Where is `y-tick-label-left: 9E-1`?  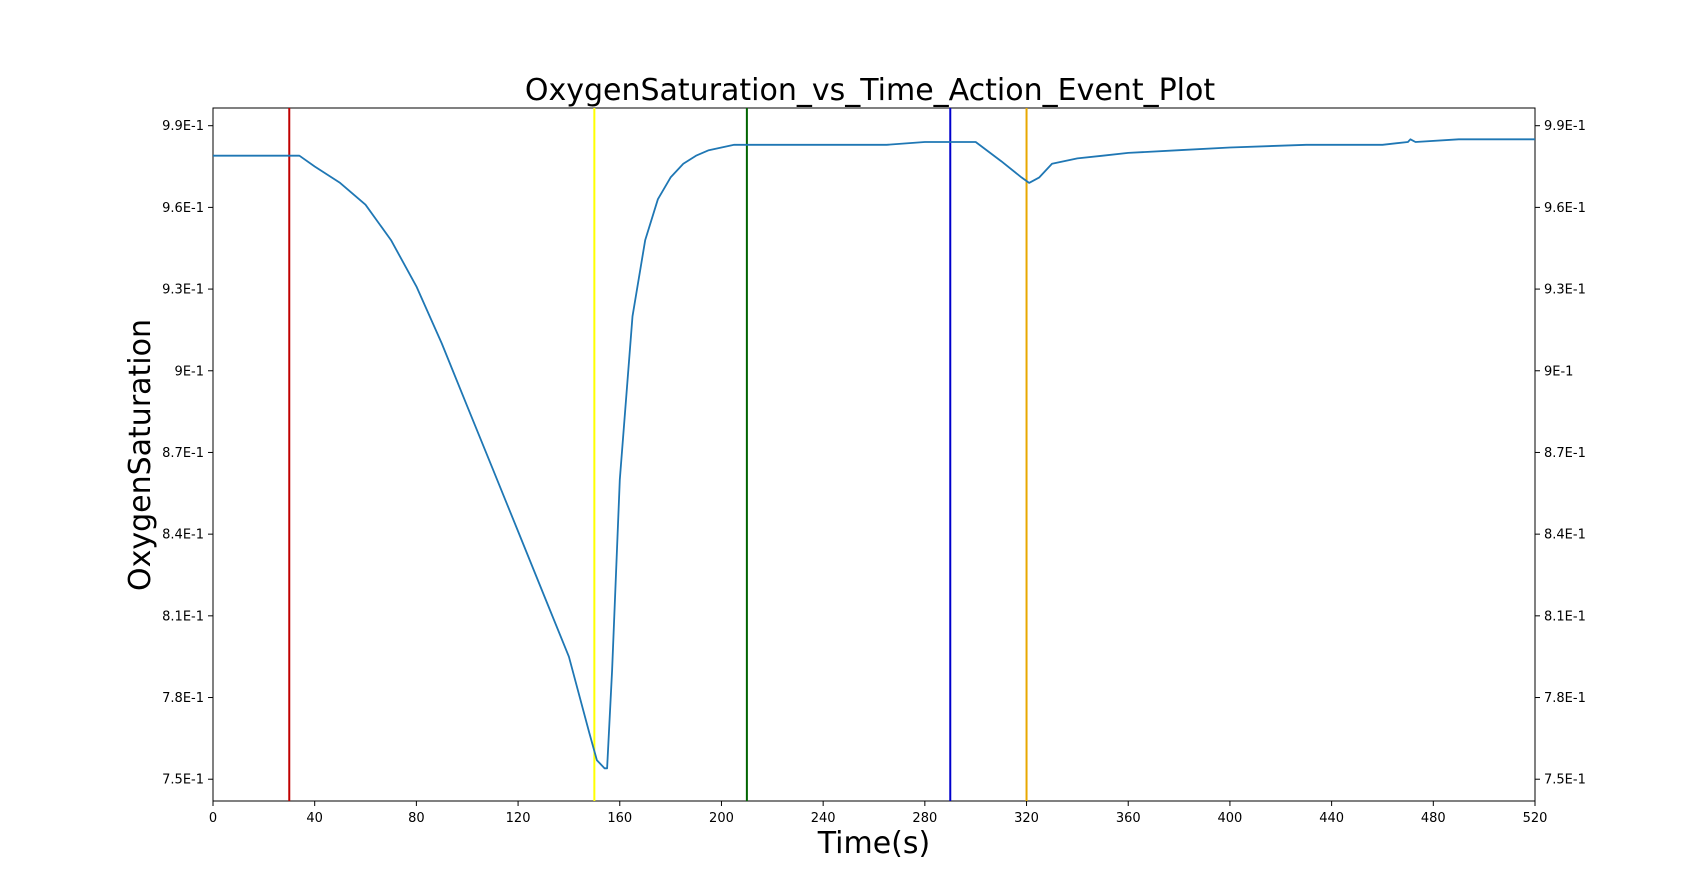
y-tick-label-left: 9E-1 is located at coordinates (189, 371).